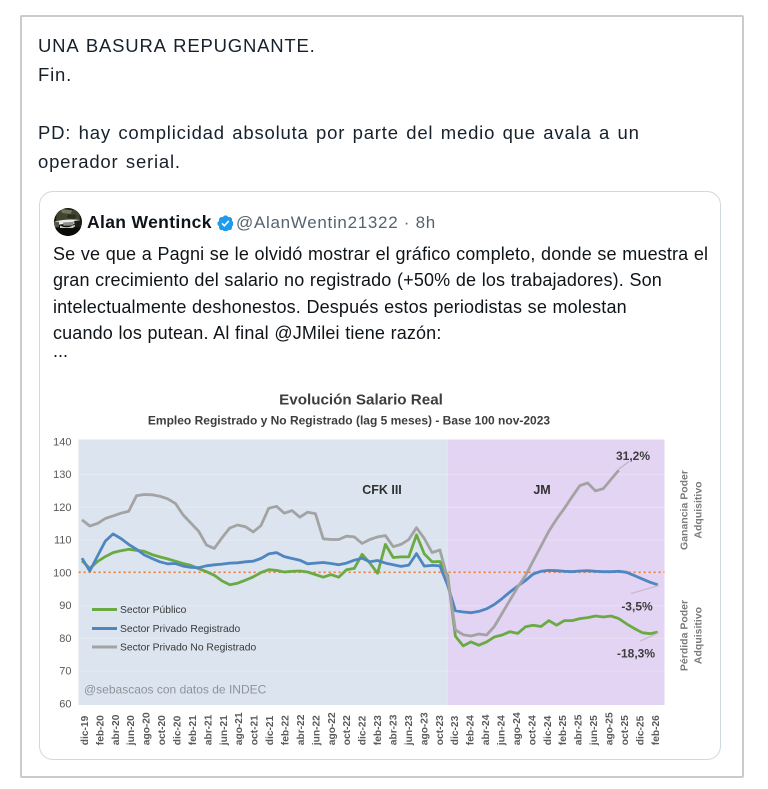  What do you see at coordinates (301, 729) in the screenshot?
I see `svg-text: abr-22` at bounding box center [301, 729].